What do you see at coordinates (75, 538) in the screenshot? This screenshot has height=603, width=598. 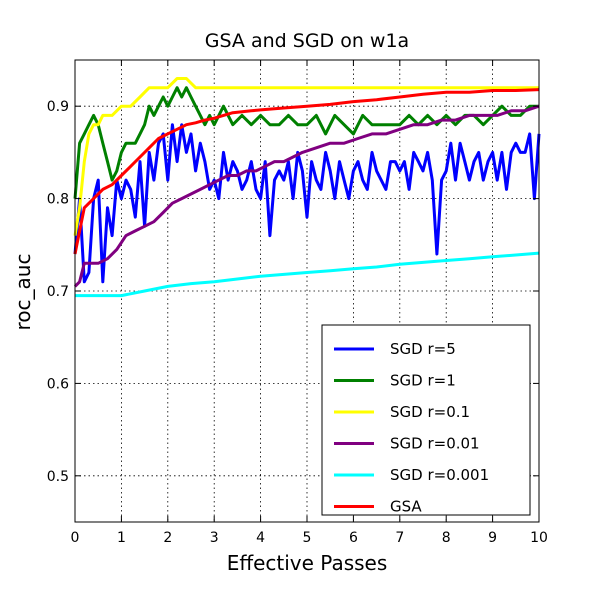 I see `x-tick-label: 0` at bounding box center [75, 538].